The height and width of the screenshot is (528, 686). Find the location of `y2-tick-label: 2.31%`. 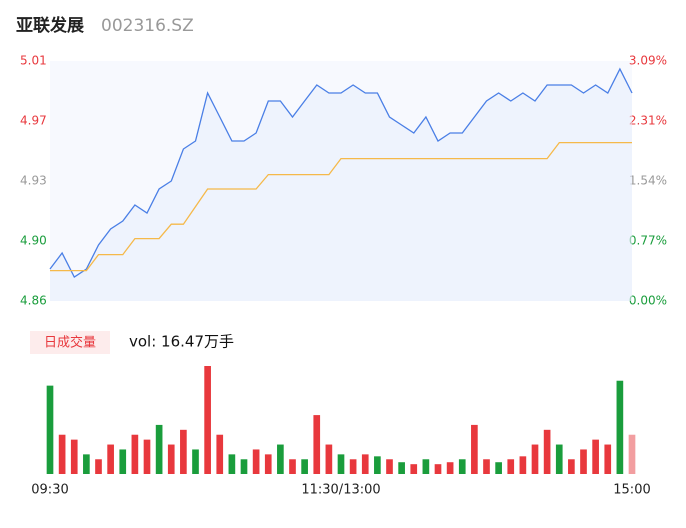

y2-tick-label: 2.31% is located at coordinates (648, 121).